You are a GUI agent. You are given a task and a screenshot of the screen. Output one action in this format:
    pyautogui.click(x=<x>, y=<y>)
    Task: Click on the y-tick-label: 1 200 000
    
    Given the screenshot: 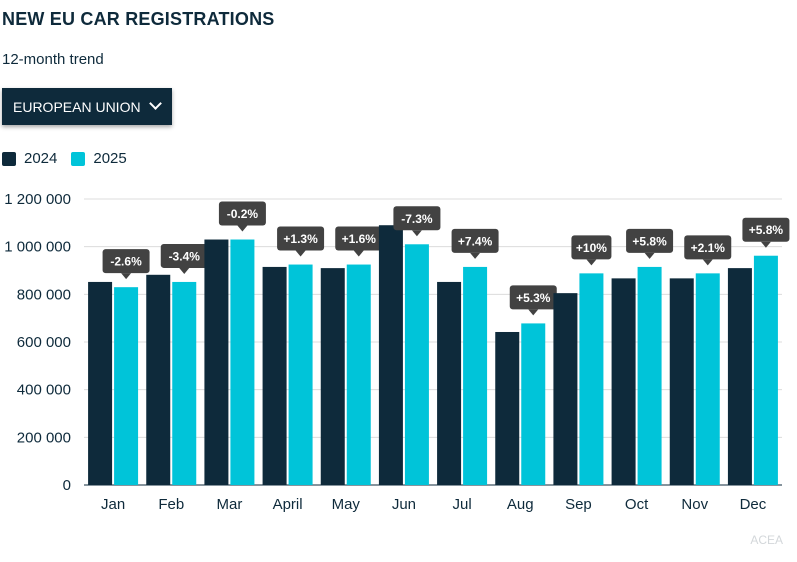 What is the action you would take?
    pyautogui.click(x=37, y=199)
    